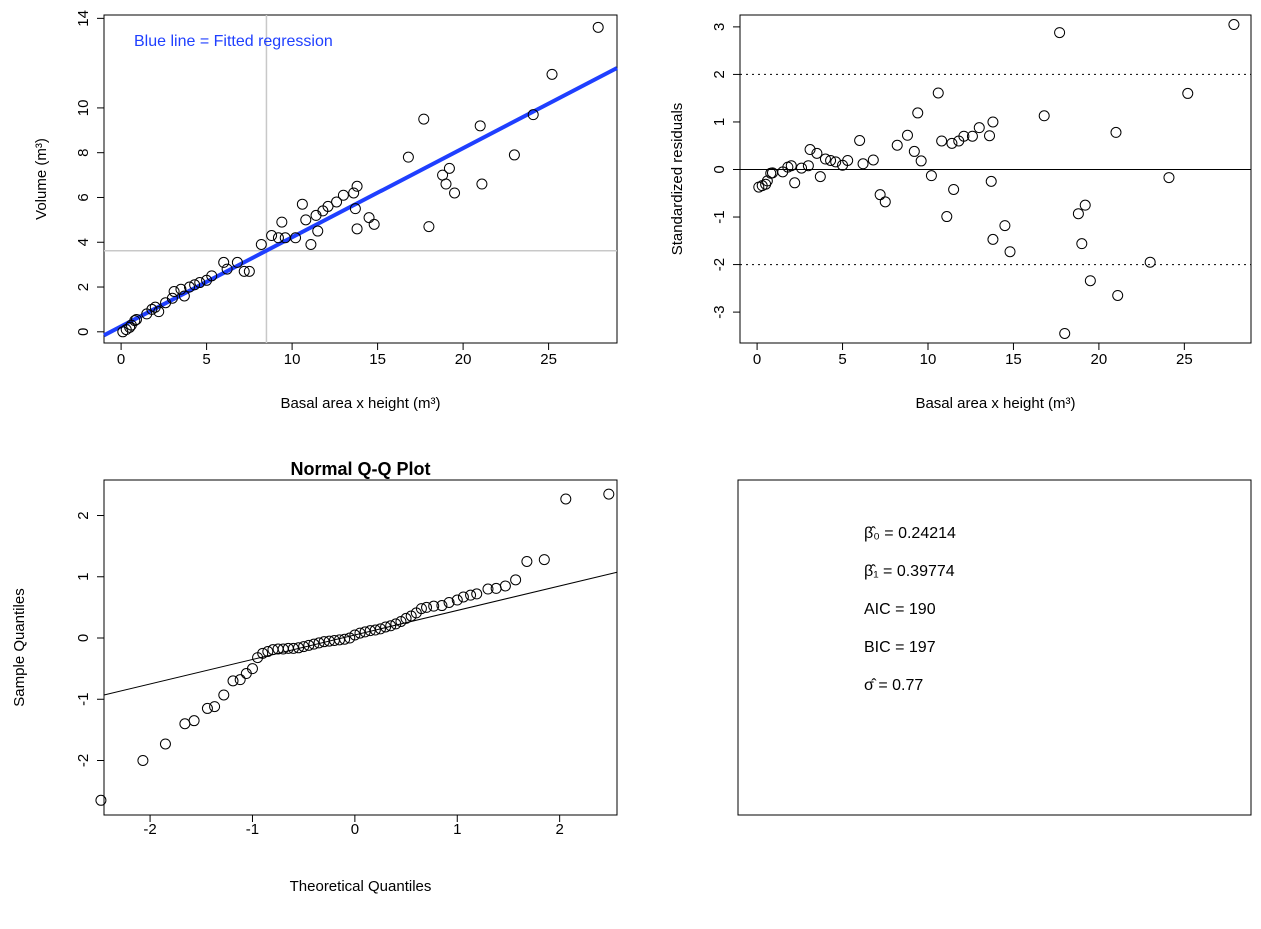 The height and width of the screenshot is (929, 1261). Describe the element at coordinates (377, 359) in the screenshot. I see `x-tick-label: 15` at that location.